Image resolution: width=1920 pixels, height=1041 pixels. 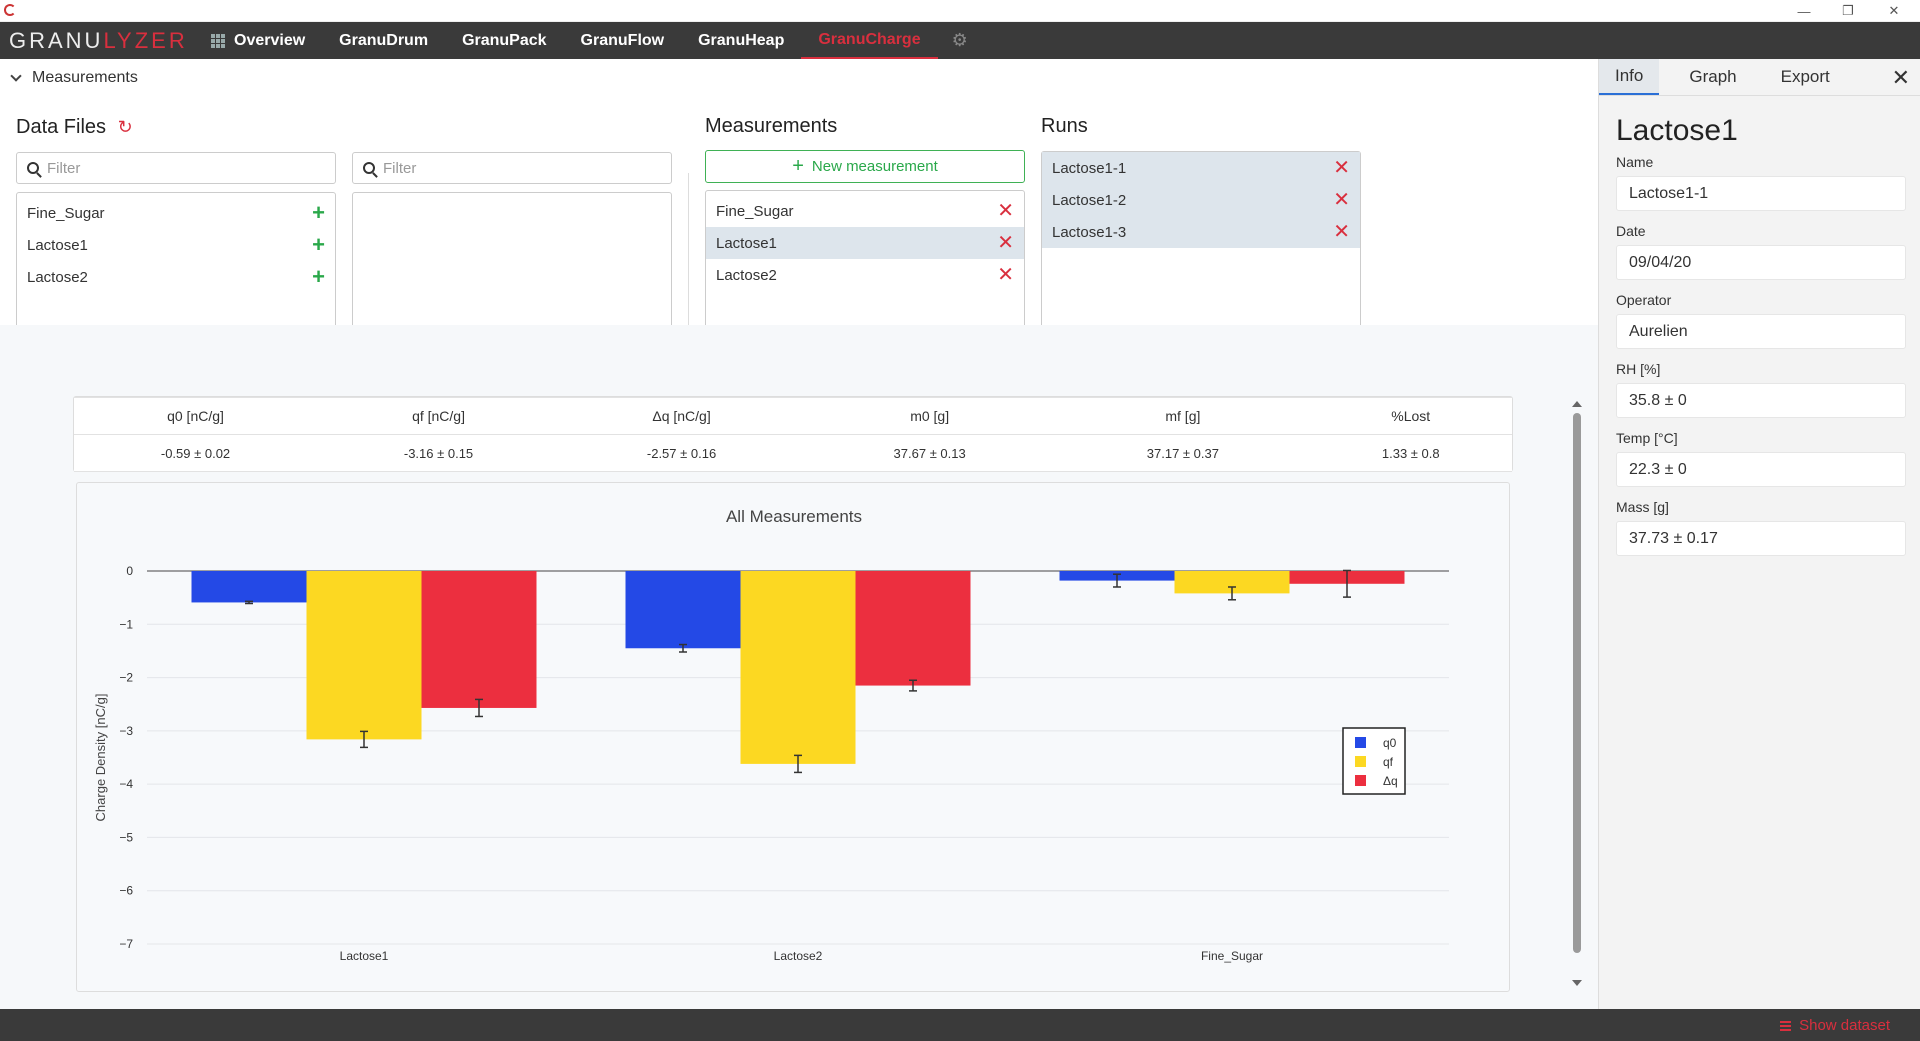 I want to click on sidebar-tabs: Info Graph Export ✕, so click(x=1759, y=77).